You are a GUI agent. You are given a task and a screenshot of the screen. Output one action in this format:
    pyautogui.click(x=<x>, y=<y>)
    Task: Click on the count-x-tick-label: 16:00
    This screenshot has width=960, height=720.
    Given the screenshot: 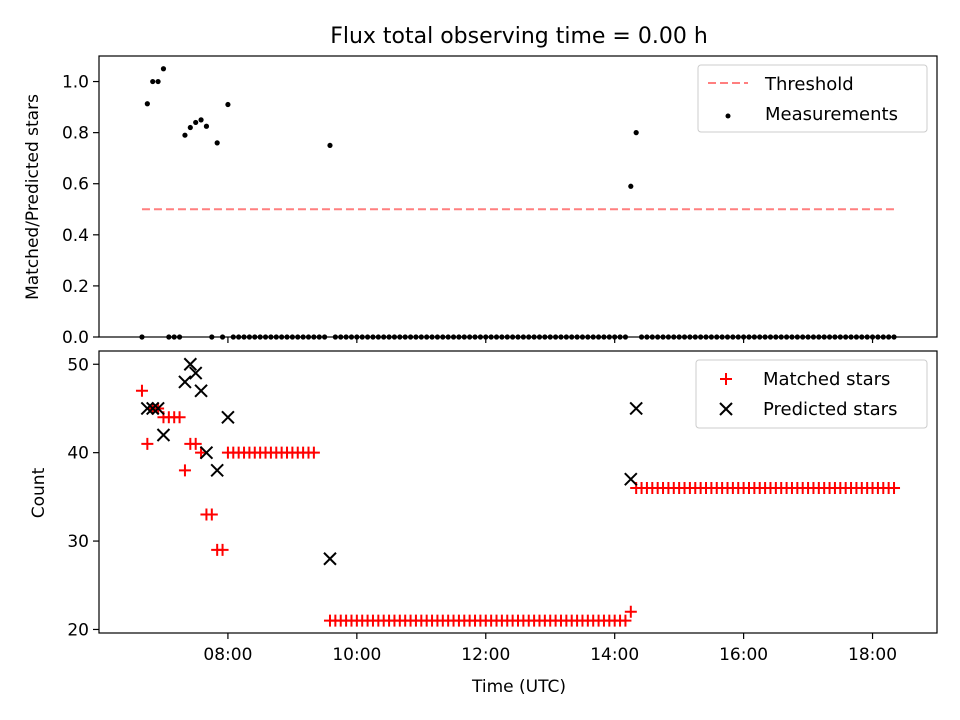 What is the action you would take?
    pyautogui.click(x=743, y=655)
    